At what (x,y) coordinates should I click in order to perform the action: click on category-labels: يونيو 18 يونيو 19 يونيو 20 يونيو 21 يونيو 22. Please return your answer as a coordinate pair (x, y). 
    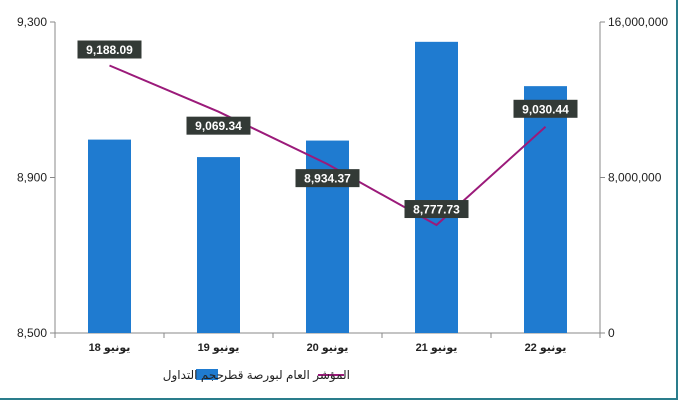
    Looking at the image, I should click on (327, 343).